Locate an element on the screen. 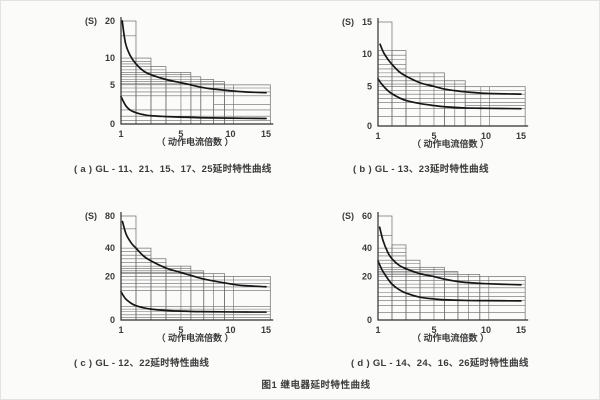  x-axis-label-a: （ 动作电流倍数 ） is located at coordinates (195, 142).